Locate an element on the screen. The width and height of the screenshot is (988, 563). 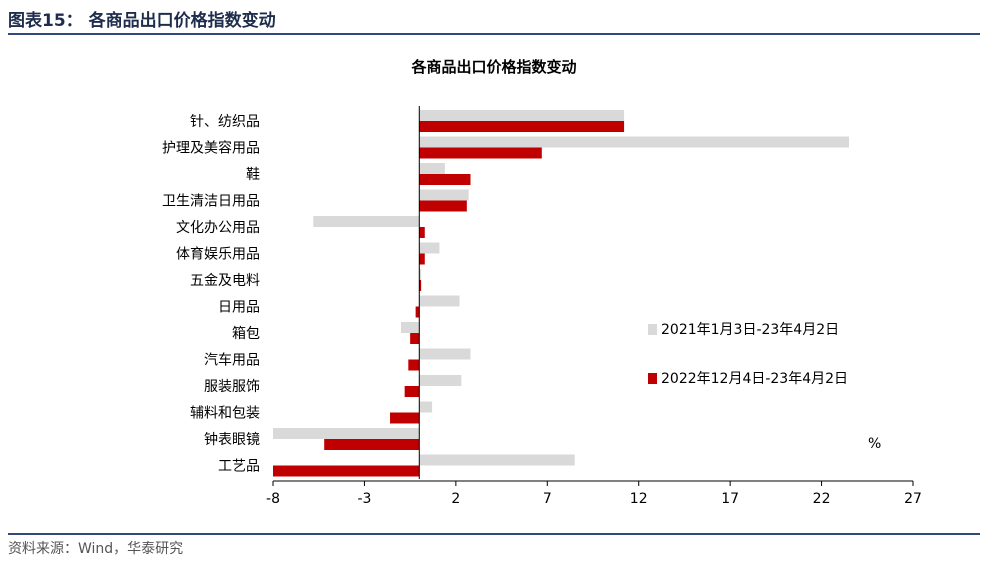
category-label-8: 箱包 is located at coordinates (246, 334).